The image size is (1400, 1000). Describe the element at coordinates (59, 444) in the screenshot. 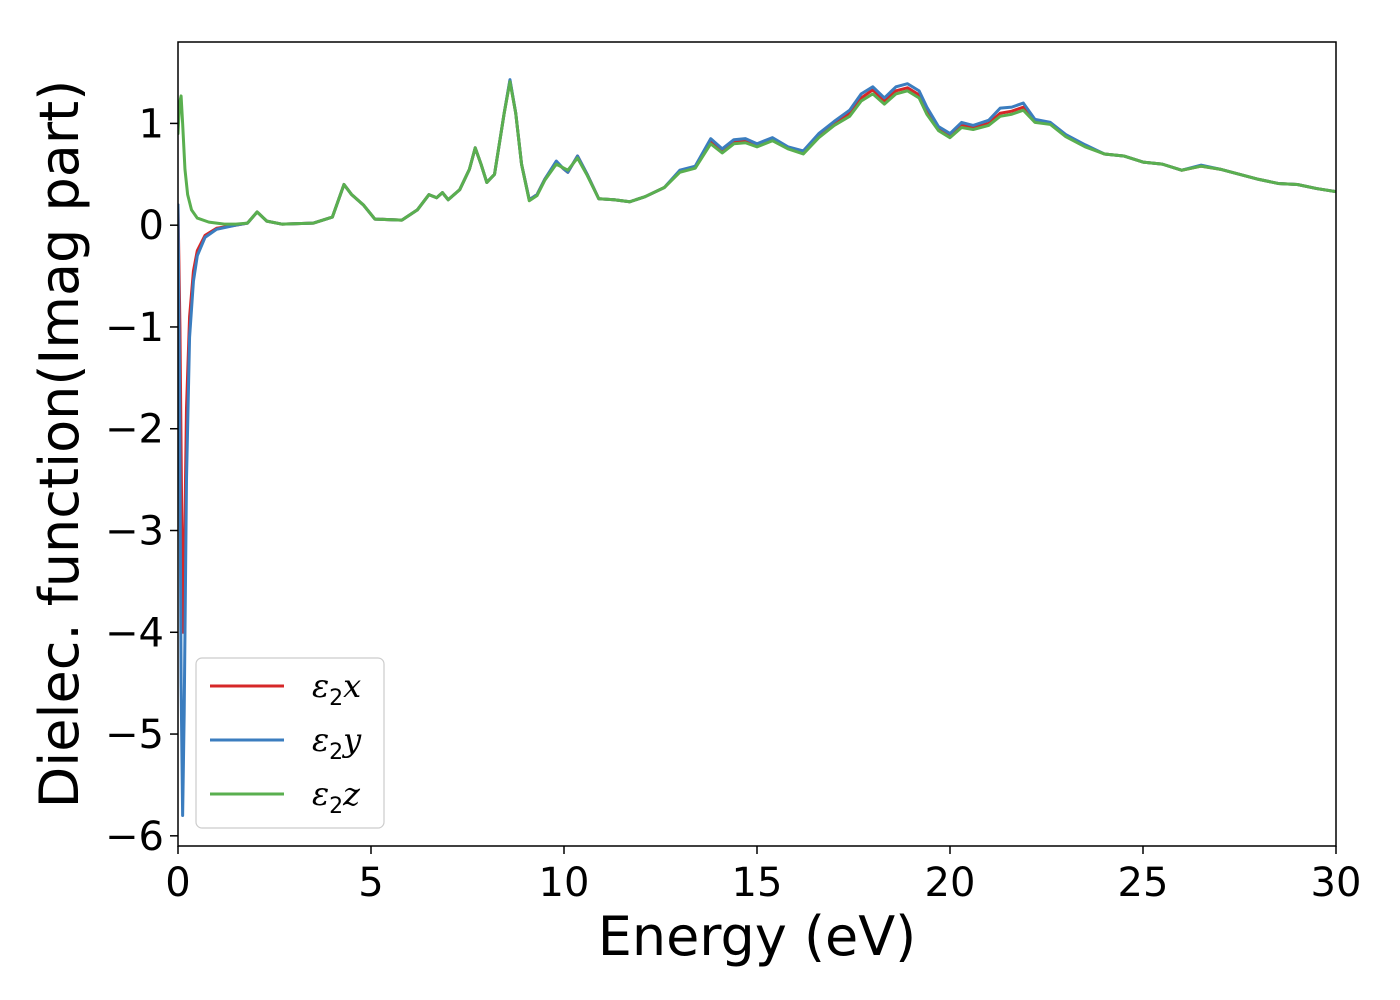

I see `y-axis-label: Dielec. function(Imag part)` at that location.